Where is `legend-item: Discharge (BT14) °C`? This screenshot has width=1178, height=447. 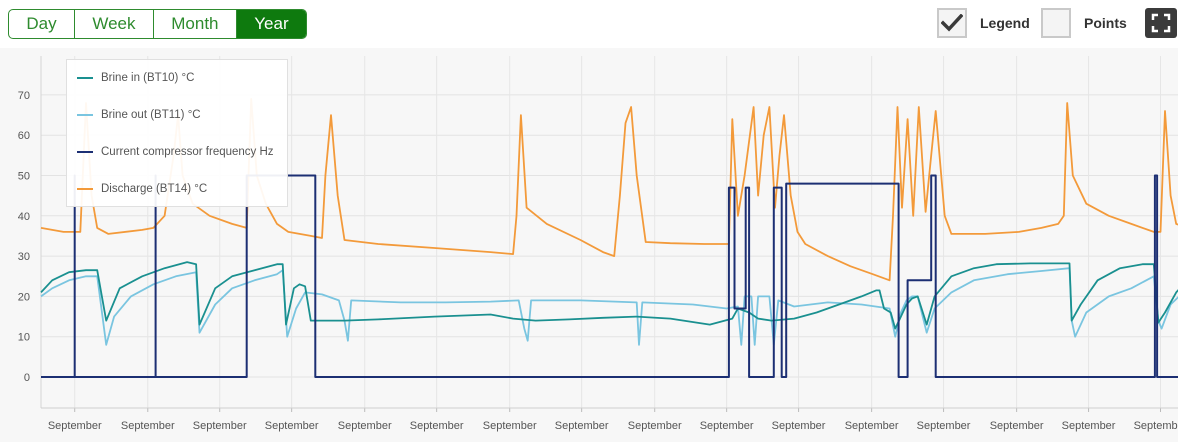 legend-item: Discharge (BT14) °C is located at coordinates (142, 189).